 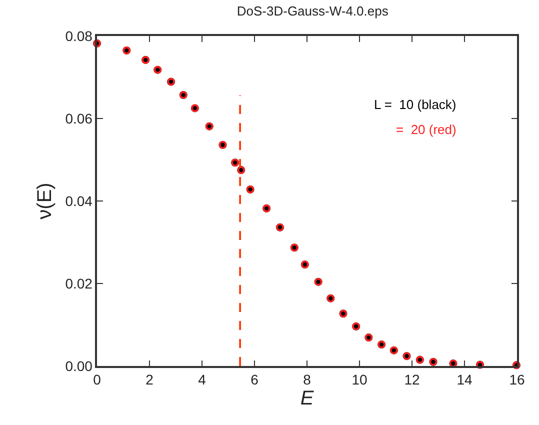 What do you see at coordinates (464, 380) in the screenshot?
I see `x-tick-label: 14` at bounding box center [464, 380].